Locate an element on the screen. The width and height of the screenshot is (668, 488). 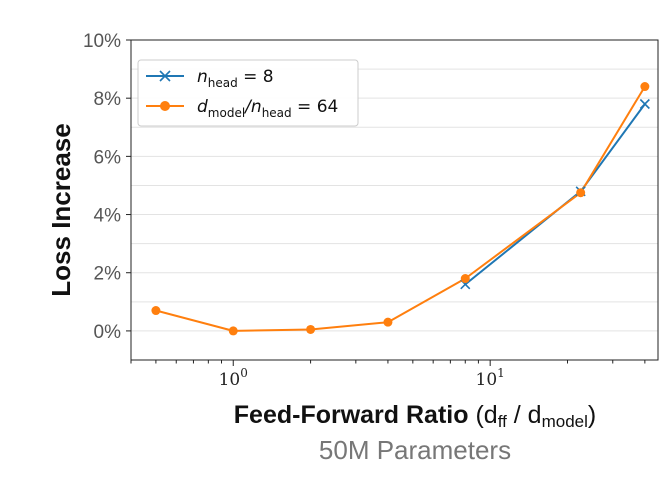
legend: nhead = 8 dmodel/nhead = 64 is located at coordinates (248, 93).